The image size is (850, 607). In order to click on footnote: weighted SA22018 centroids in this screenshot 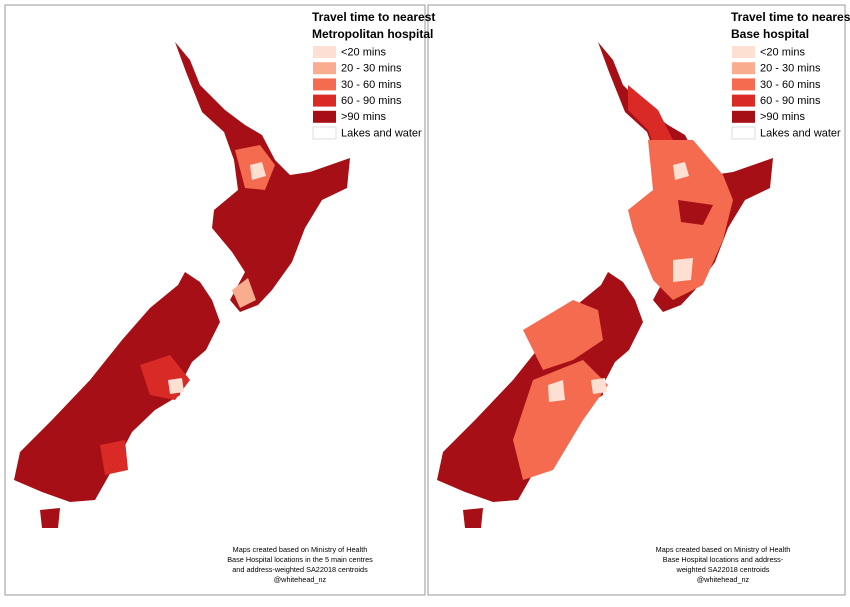, I will do `click(723, 569)`.